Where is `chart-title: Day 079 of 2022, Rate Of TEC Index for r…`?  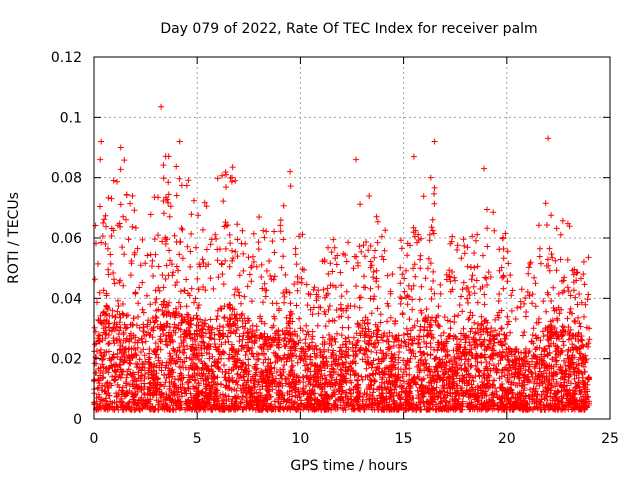 chart-title: Day 079 of 2022, Rate Of TEC Index for r… is located at coordinates (348, 29).